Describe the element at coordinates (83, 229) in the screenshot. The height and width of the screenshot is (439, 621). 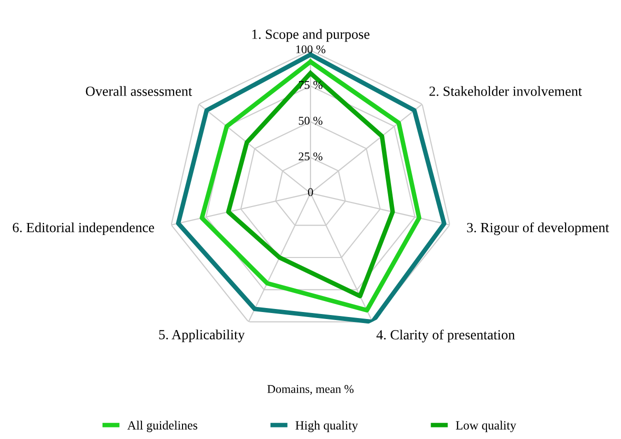
I see `spoke-label: 6. Editorial independence` at that location.